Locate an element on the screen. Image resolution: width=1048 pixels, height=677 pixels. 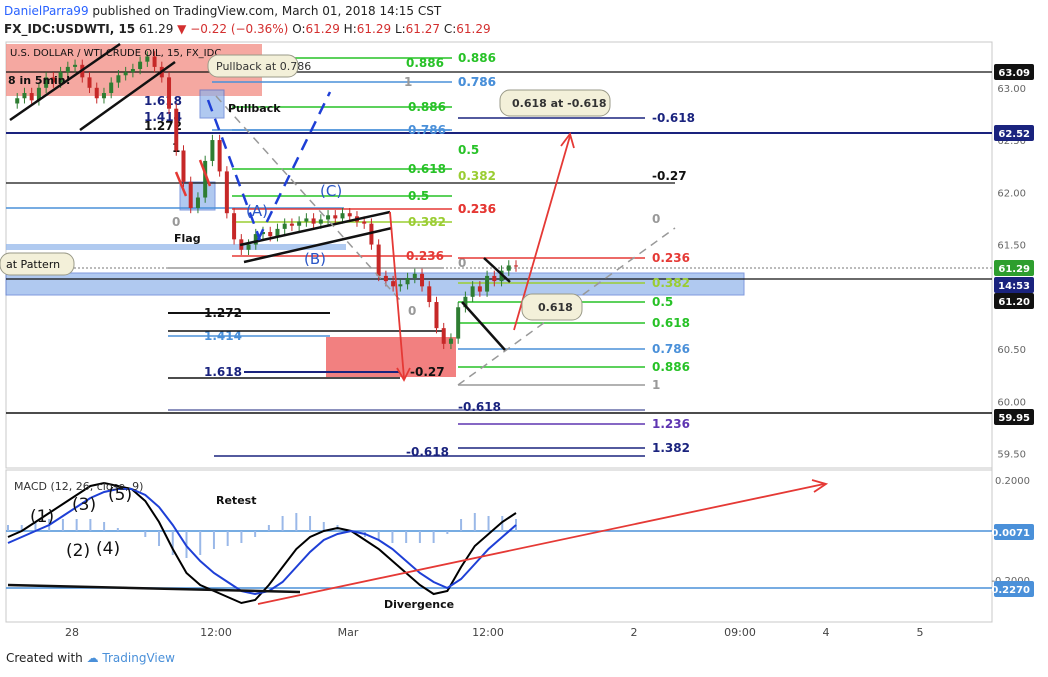
annotation-pattern: at Pattern is located at coordinates (33, 264).